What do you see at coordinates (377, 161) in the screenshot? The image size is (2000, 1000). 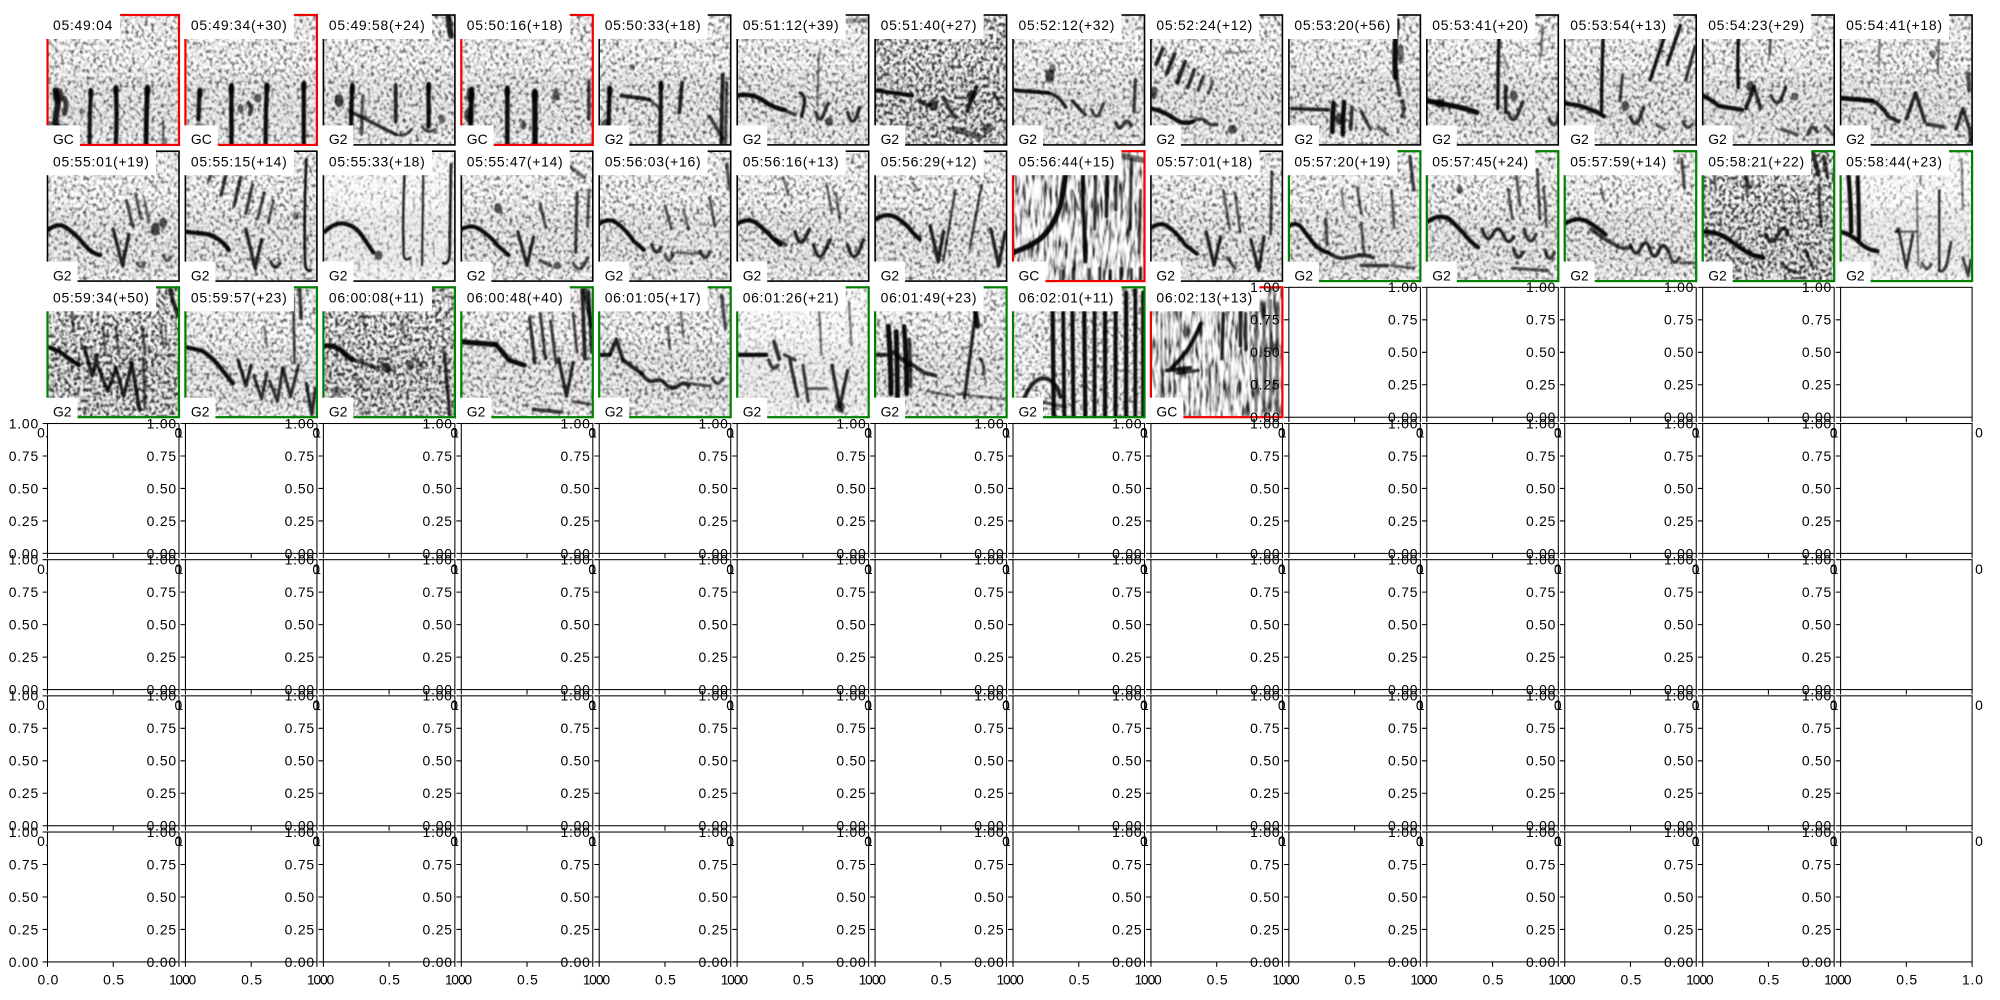 I see `svg-text: 05:55:33(+18)` at bounding box center [377, 161].